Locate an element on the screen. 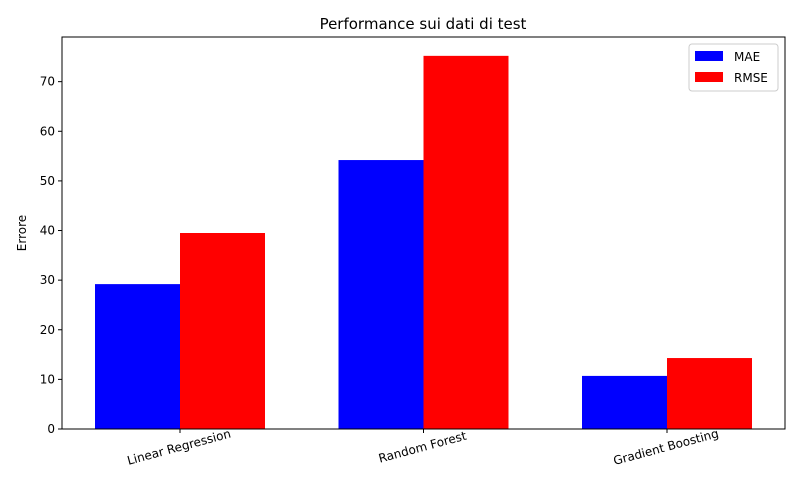  x-tick-label: Linear Regression is located at coordinates (179, 447).